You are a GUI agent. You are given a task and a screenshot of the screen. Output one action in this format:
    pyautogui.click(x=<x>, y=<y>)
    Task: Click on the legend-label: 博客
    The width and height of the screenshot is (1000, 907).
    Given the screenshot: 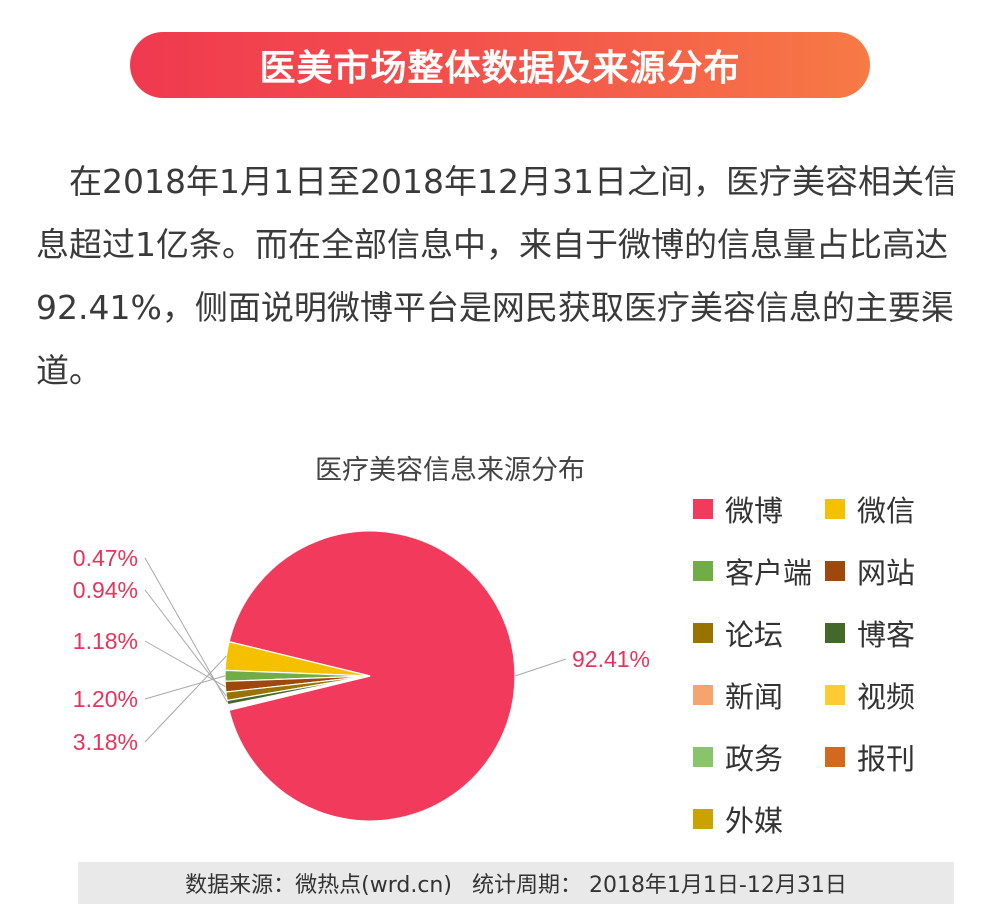 What is the action you would take?
    pyautogui.click(x=886, y=635)
    